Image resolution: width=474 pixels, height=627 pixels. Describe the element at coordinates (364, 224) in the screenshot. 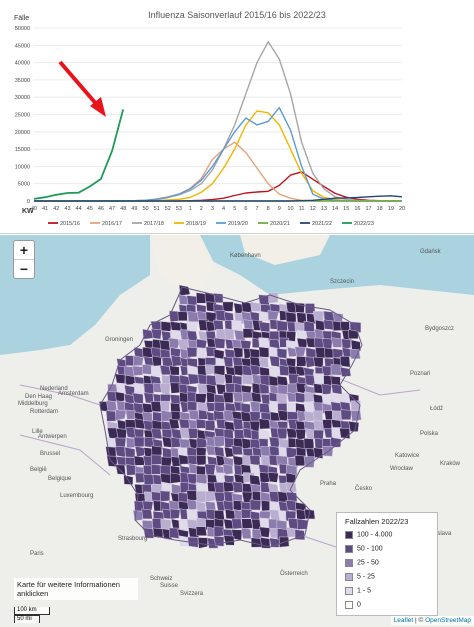

I see `legend-label: 2022/23` at that location.